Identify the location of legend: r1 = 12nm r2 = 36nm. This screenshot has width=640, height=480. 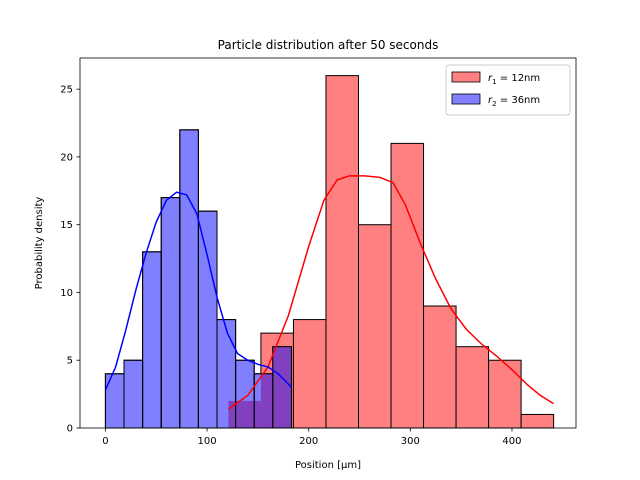
(508, 90).